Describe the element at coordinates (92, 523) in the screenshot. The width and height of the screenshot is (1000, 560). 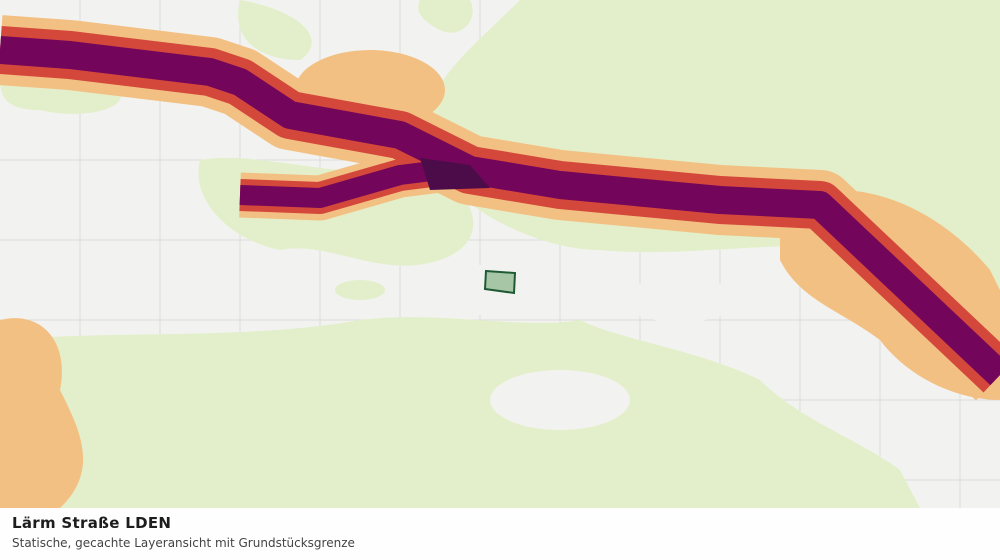
I see `map-title: Lärm Straße LDEN` at that location.